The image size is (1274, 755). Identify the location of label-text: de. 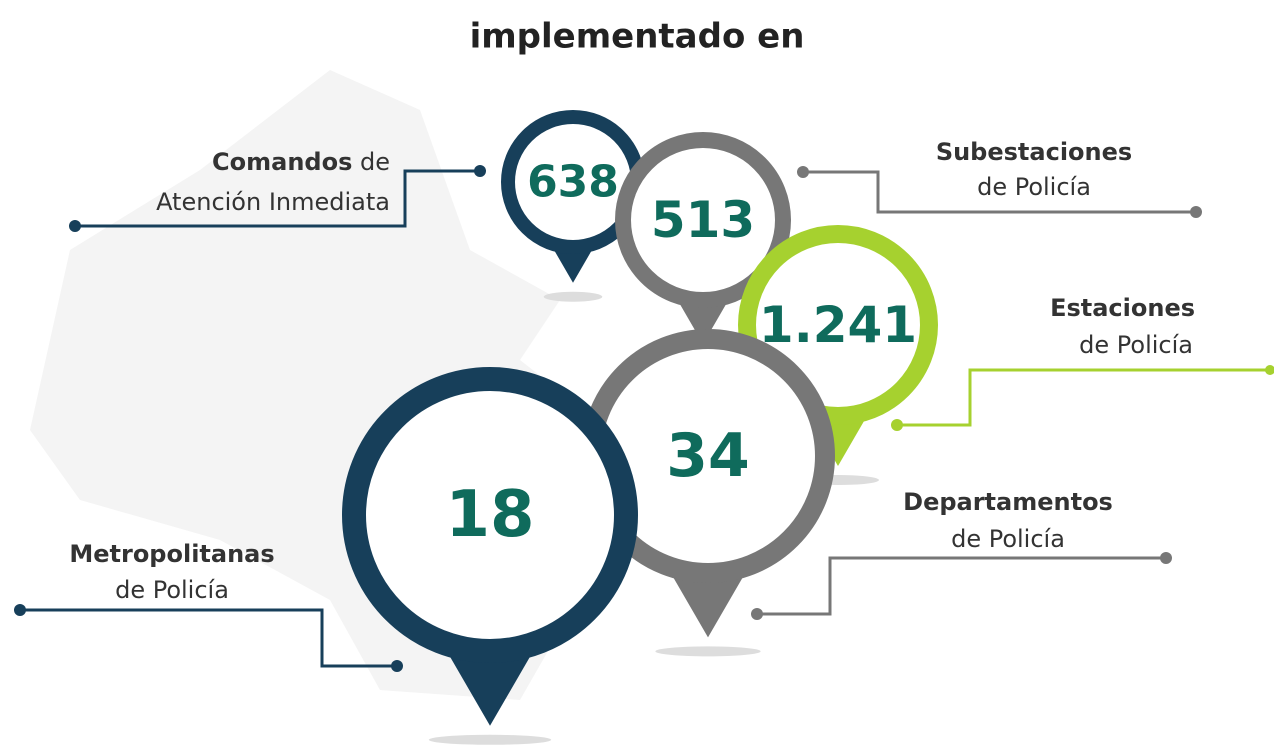
(375, 162).